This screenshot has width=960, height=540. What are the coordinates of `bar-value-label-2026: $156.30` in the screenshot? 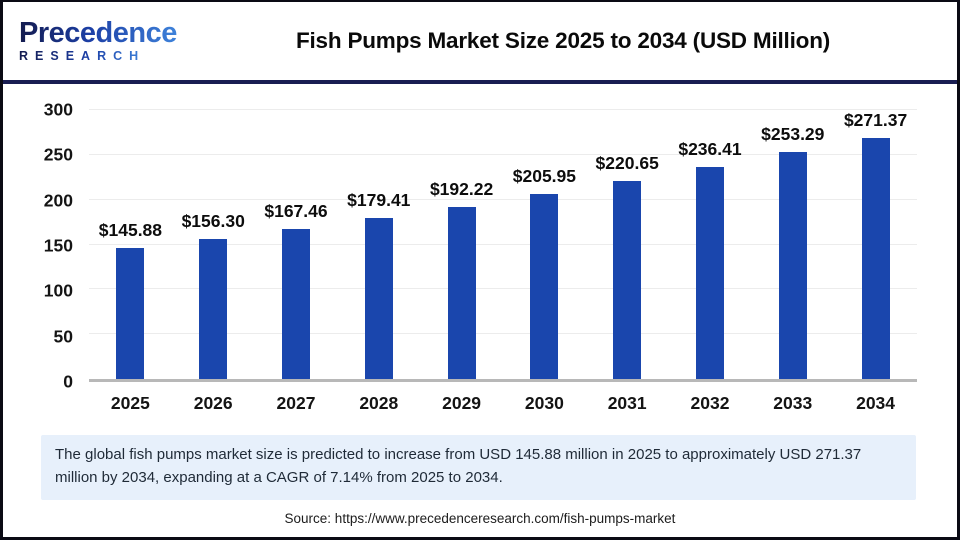 It's located at (213, 220).